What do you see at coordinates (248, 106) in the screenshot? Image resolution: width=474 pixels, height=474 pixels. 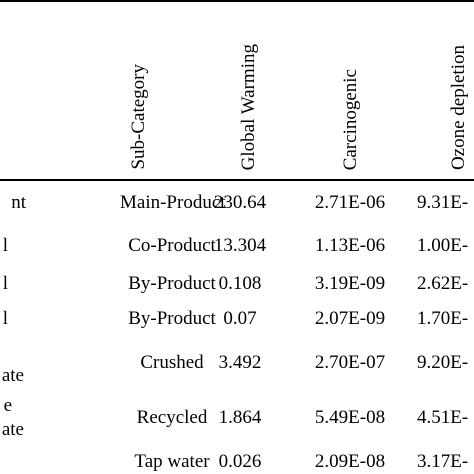 I see `header-global-warming: Global Warming` at bounding box center [248, 106].